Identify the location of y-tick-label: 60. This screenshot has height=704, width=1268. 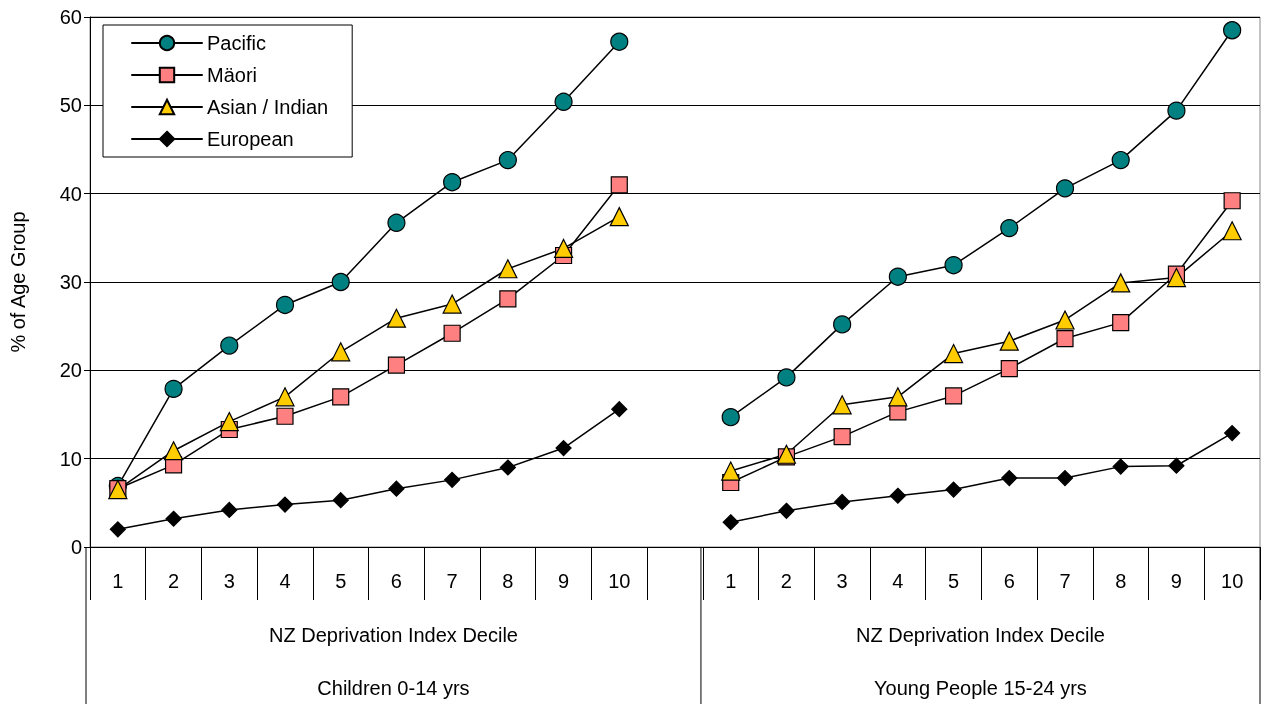
(70, 17).